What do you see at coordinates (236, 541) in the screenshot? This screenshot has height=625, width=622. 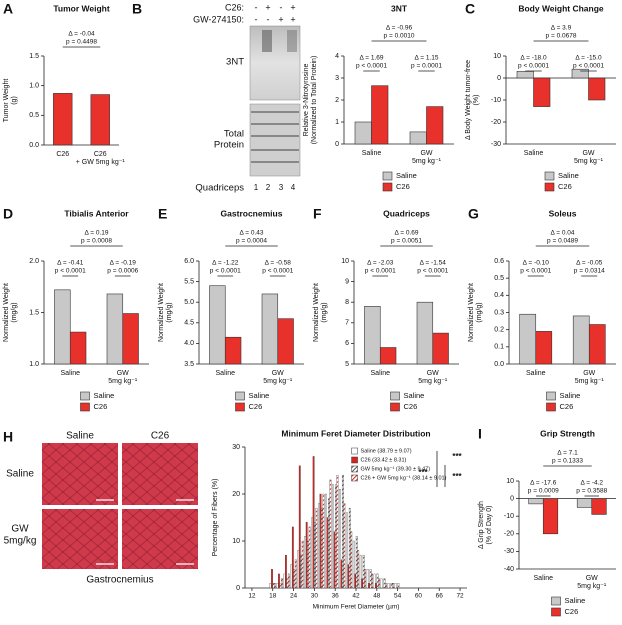 I see `y-tick-label: 10` at bounding box center [236, 541].